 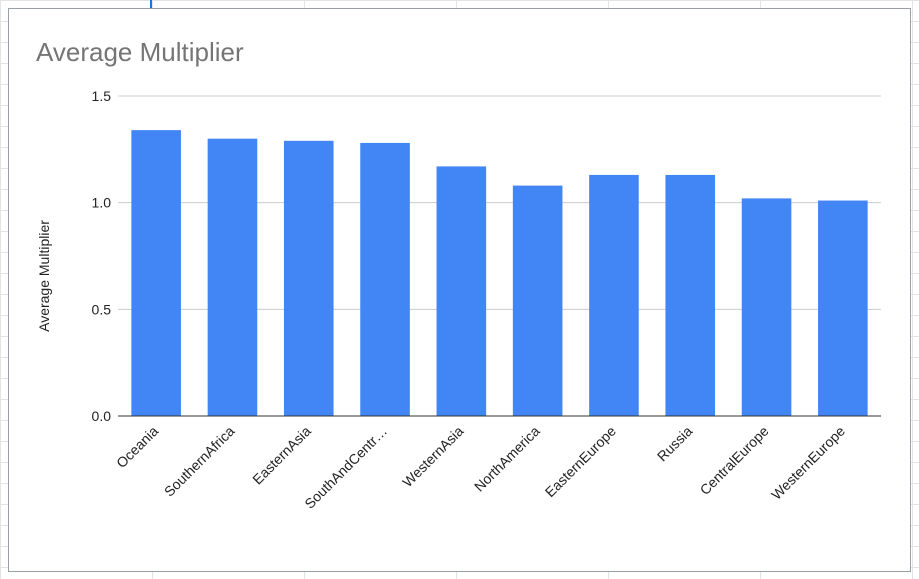 I want to click on x-tick-label: WesternAsia, so click(x=432, y=456).